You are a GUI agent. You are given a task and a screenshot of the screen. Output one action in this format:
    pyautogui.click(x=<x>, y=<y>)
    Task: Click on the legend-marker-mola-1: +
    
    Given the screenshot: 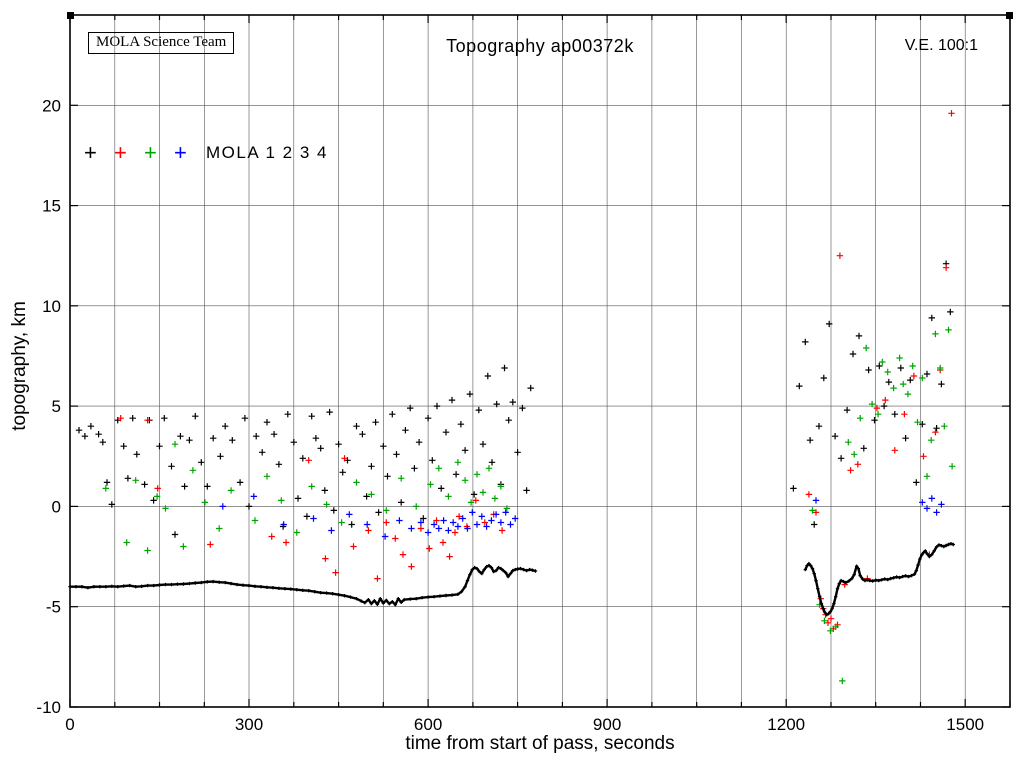 What is the action you would take?
    pyautogui.click(x=90, y=152)
    